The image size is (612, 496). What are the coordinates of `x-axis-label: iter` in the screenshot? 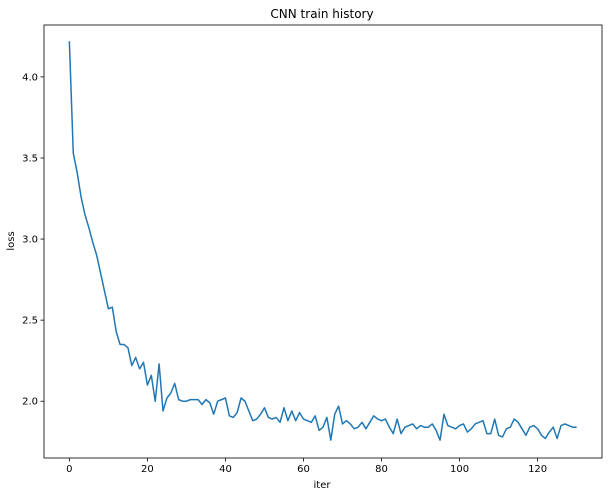 It's located at (323, 485).